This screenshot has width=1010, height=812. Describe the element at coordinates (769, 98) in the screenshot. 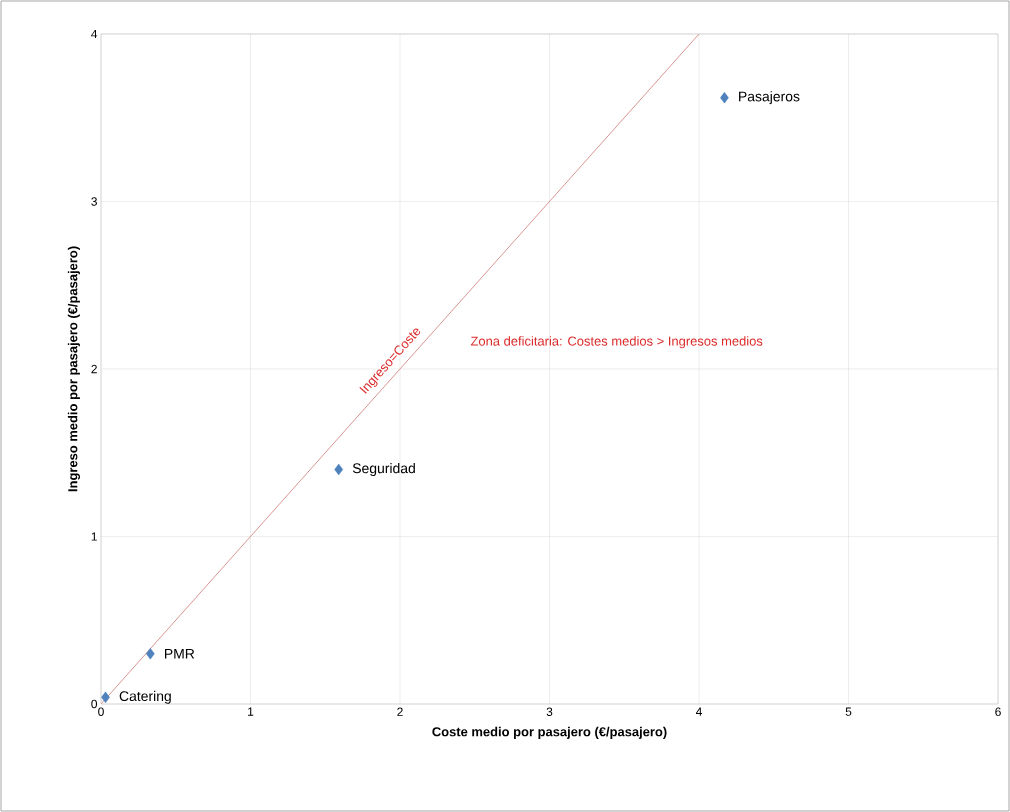

I see `annotation: Pasajeros` at that location.